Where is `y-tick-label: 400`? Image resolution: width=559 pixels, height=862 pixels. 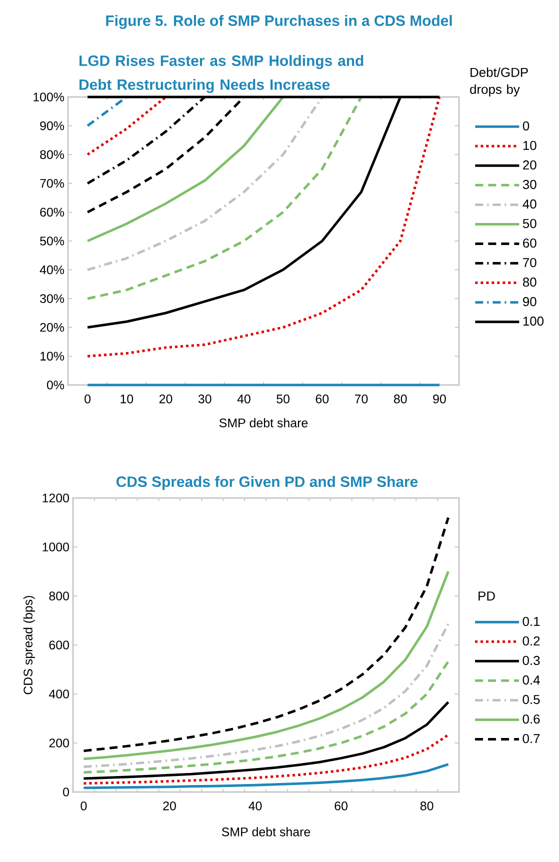 y-tick-label: 400 is located at coordinates (58, 694).